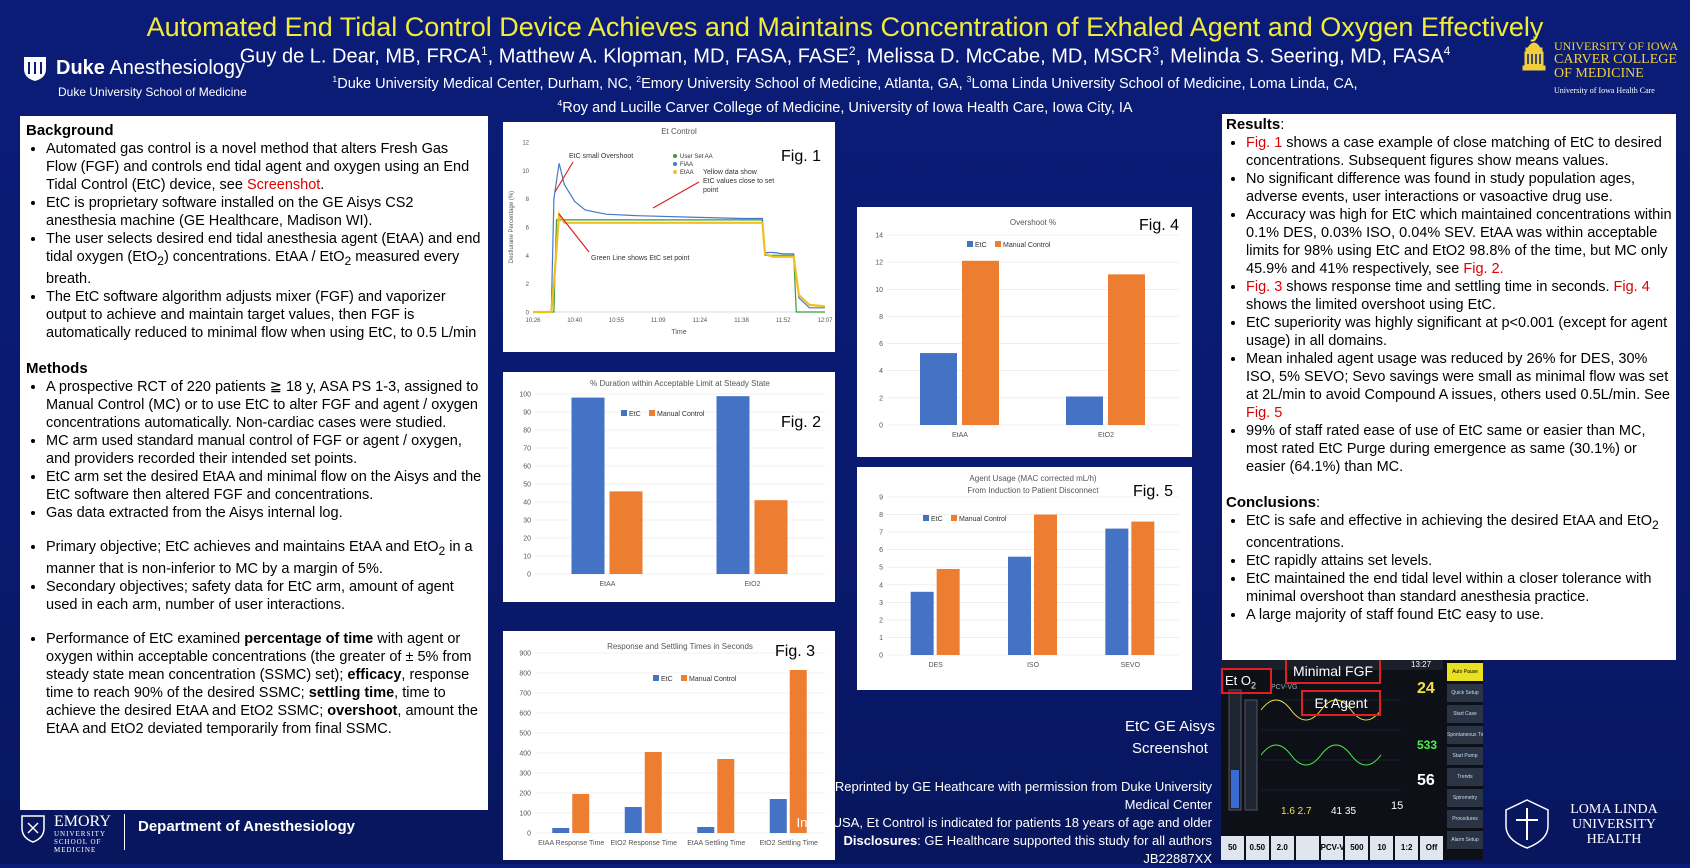 The image size is (1690, 868). Describe the element at coordinates (1033, 665) in the screenshot. I see `x-tick-label: ISO` at that location.